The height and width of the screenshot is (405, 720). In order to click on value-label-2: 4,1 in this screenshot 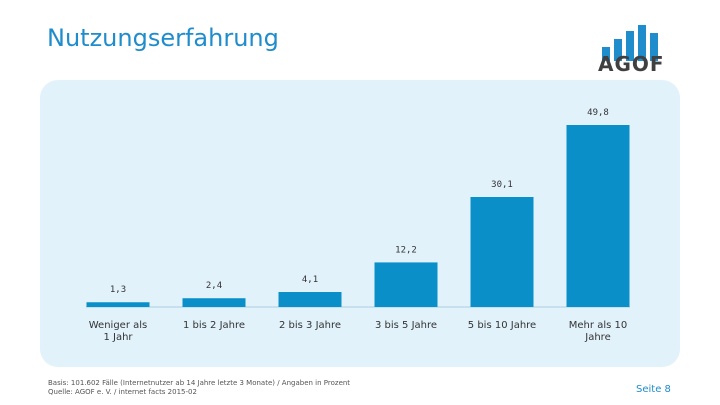, I will do `click(310, 280)`.